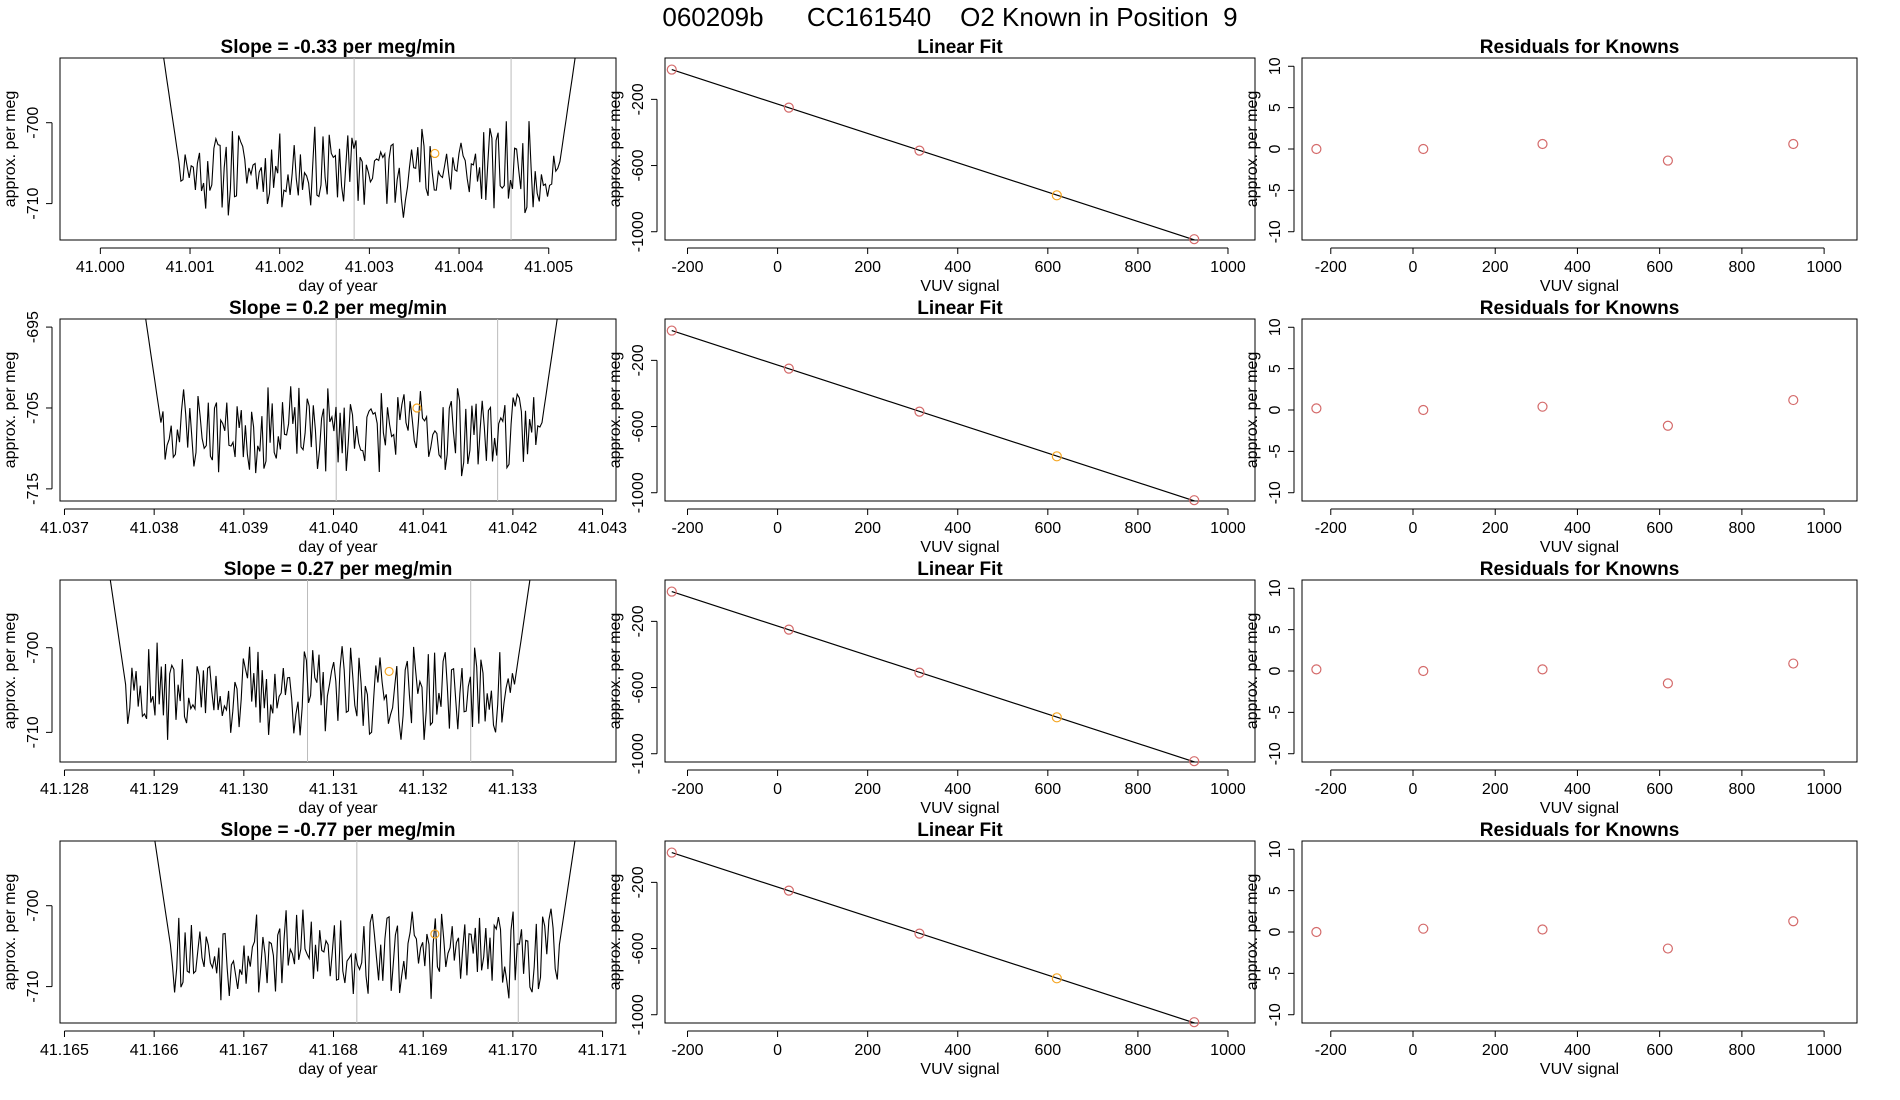  I want to click on x-tick-label: 41.042, so click(512, 528).